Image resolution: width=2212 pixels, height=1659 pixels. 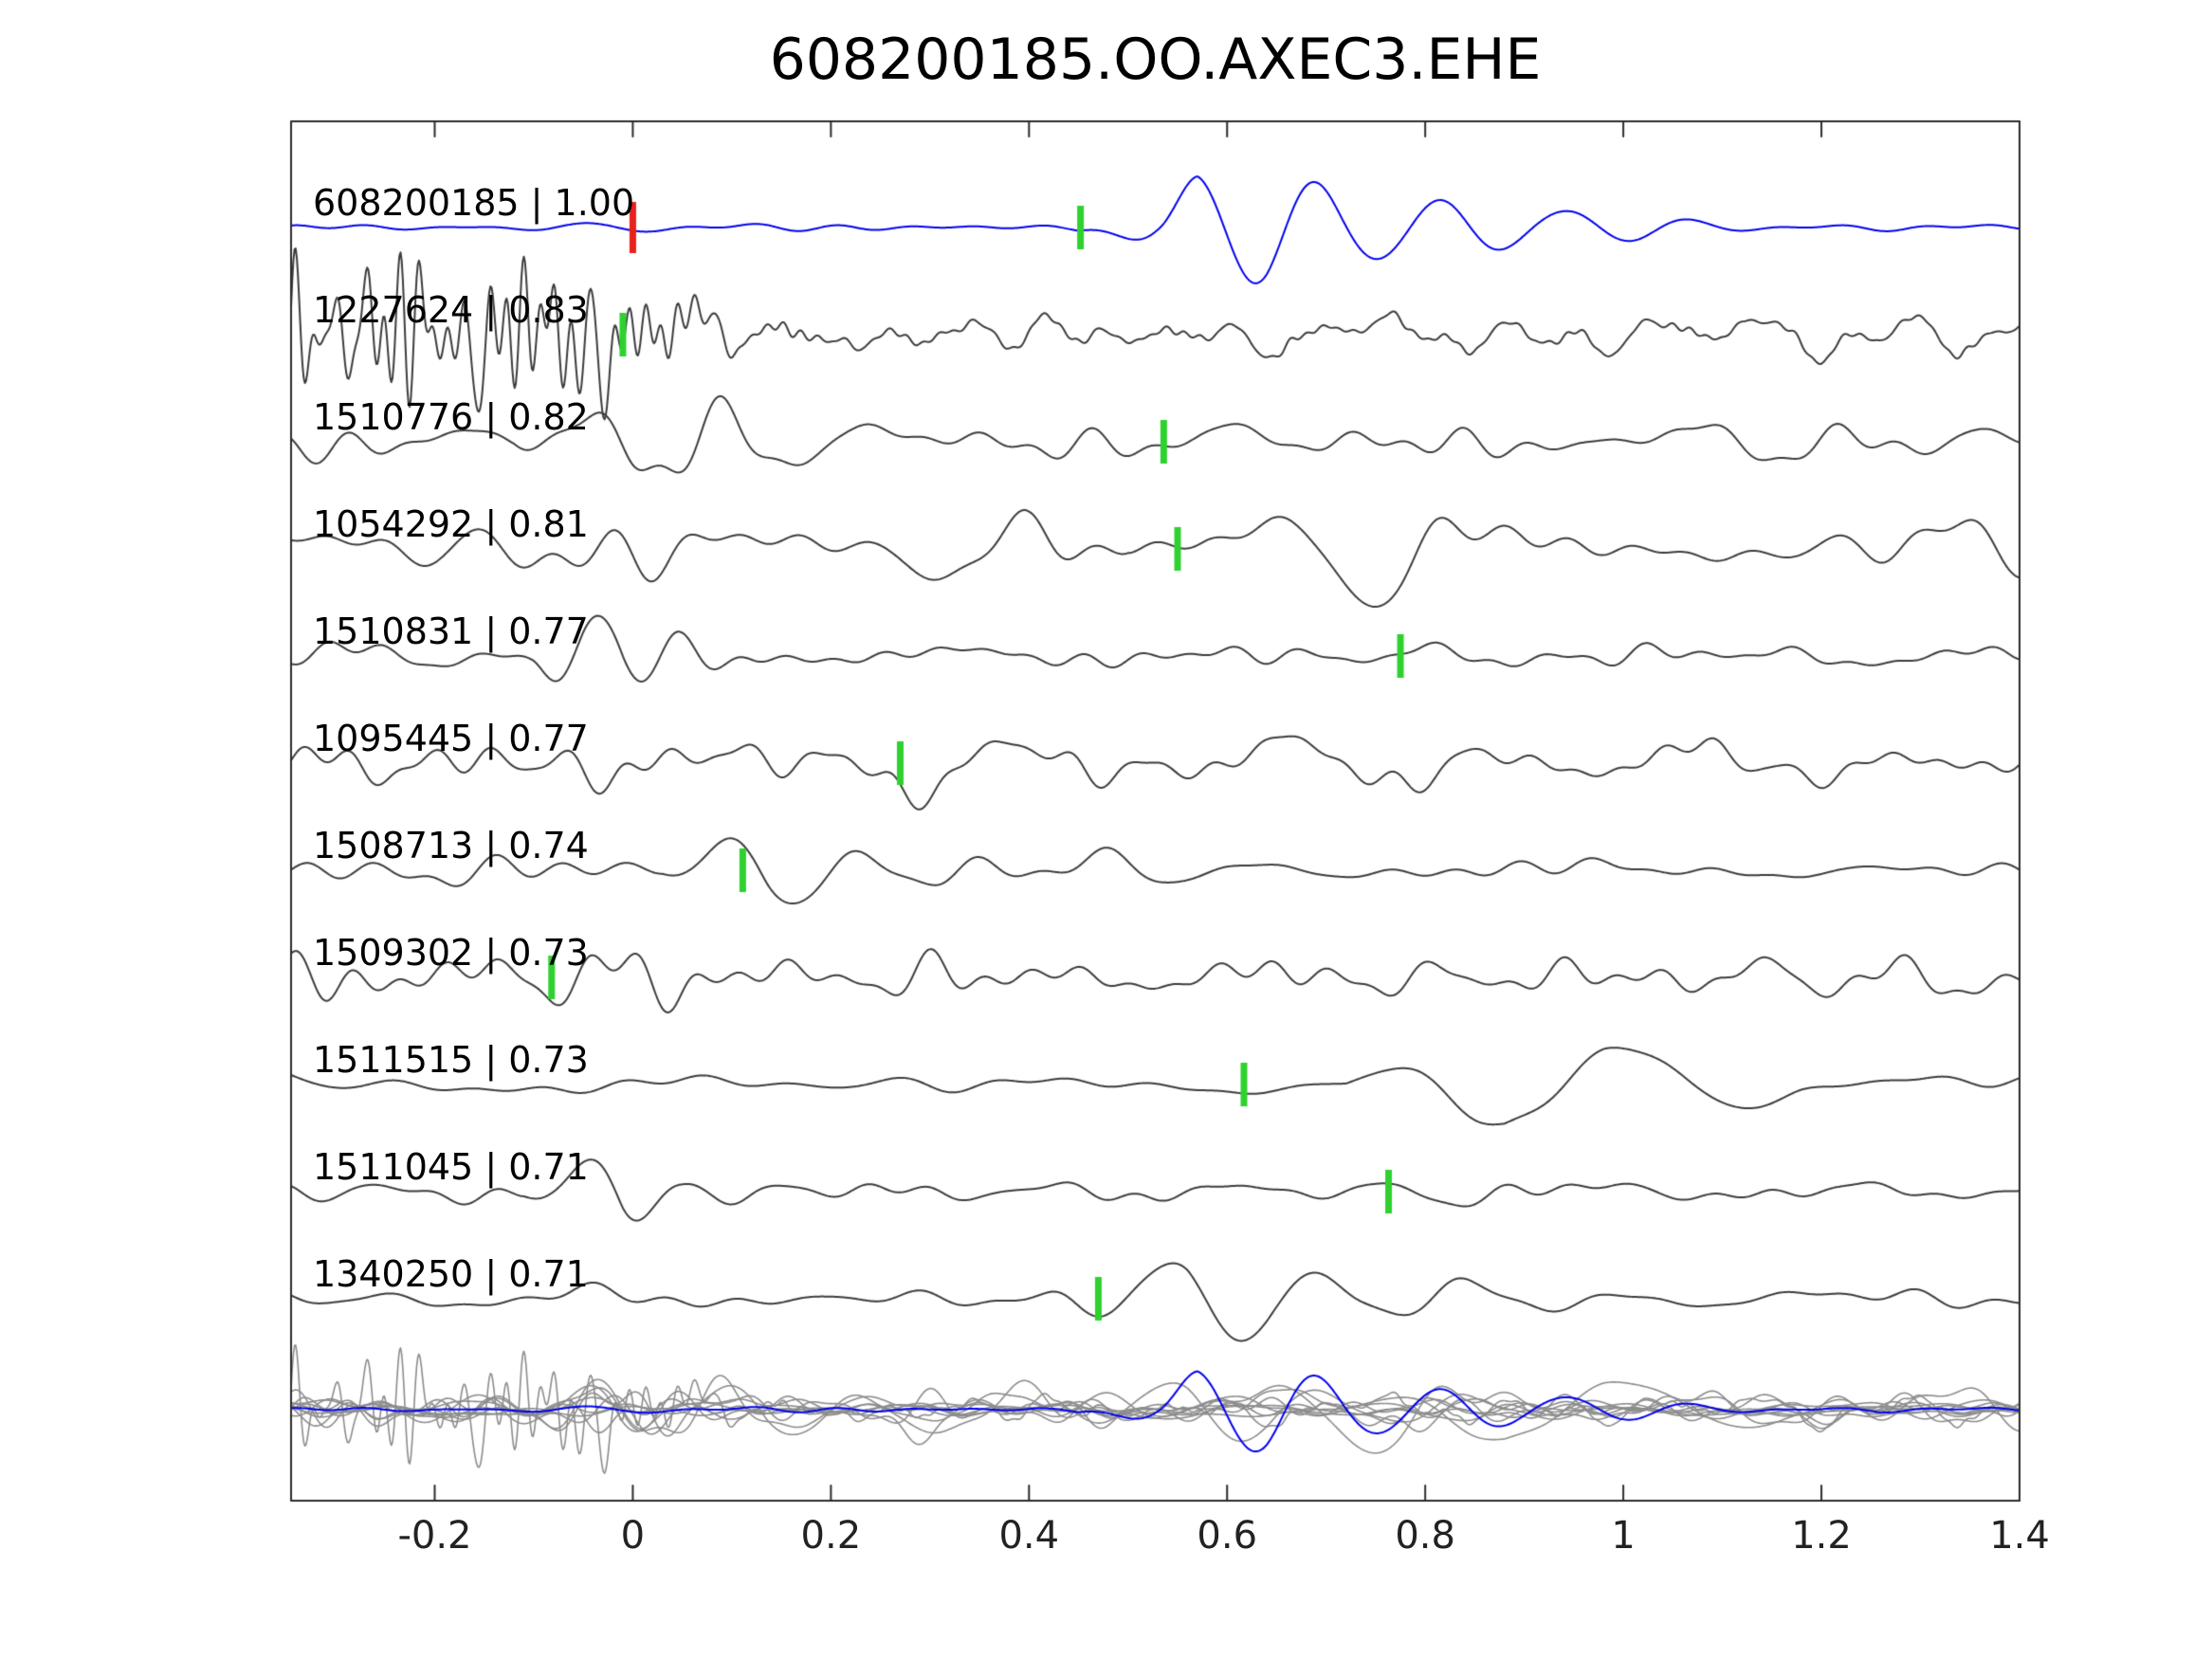 I want to click on trace-label: 608200185 | 1.00, so click(x=474, y=203).